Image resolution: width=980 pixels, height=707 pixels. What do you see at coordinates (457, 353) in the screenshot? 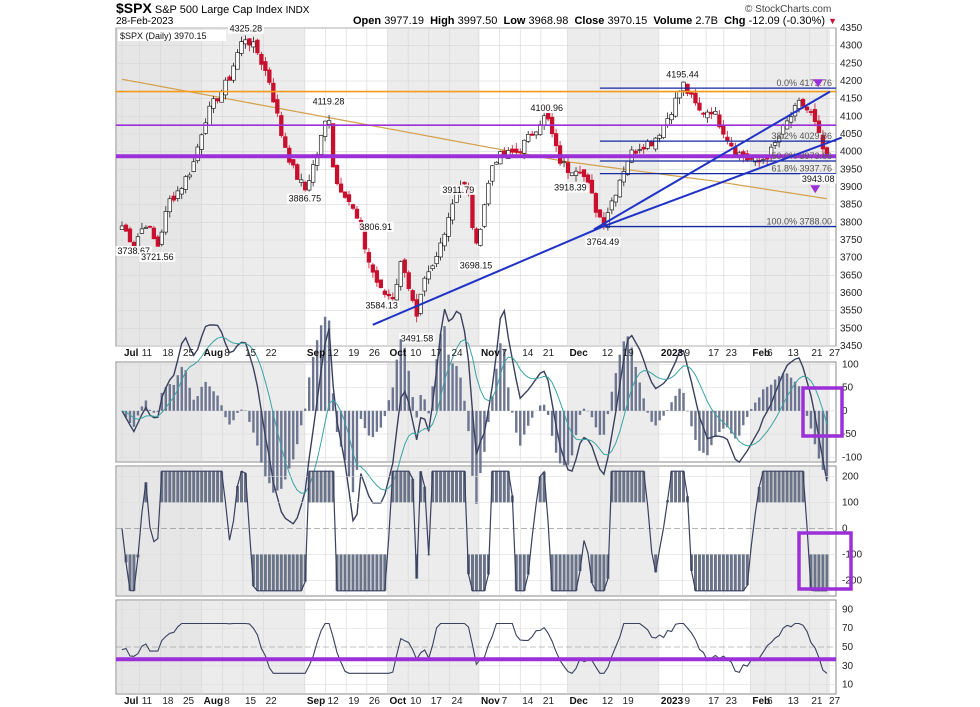
I see `time-axis-label: 24` at bounding box center [457, 353].